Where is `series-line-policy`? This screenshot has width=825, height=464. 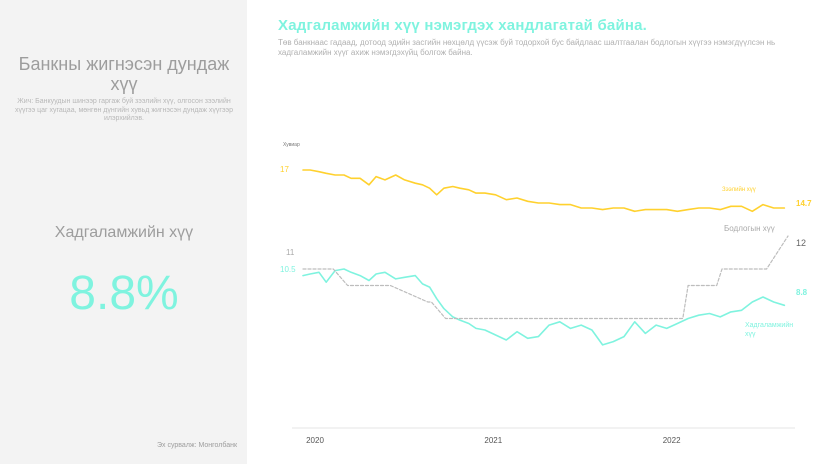
series-line-policy is located at coordinates (545, 277).